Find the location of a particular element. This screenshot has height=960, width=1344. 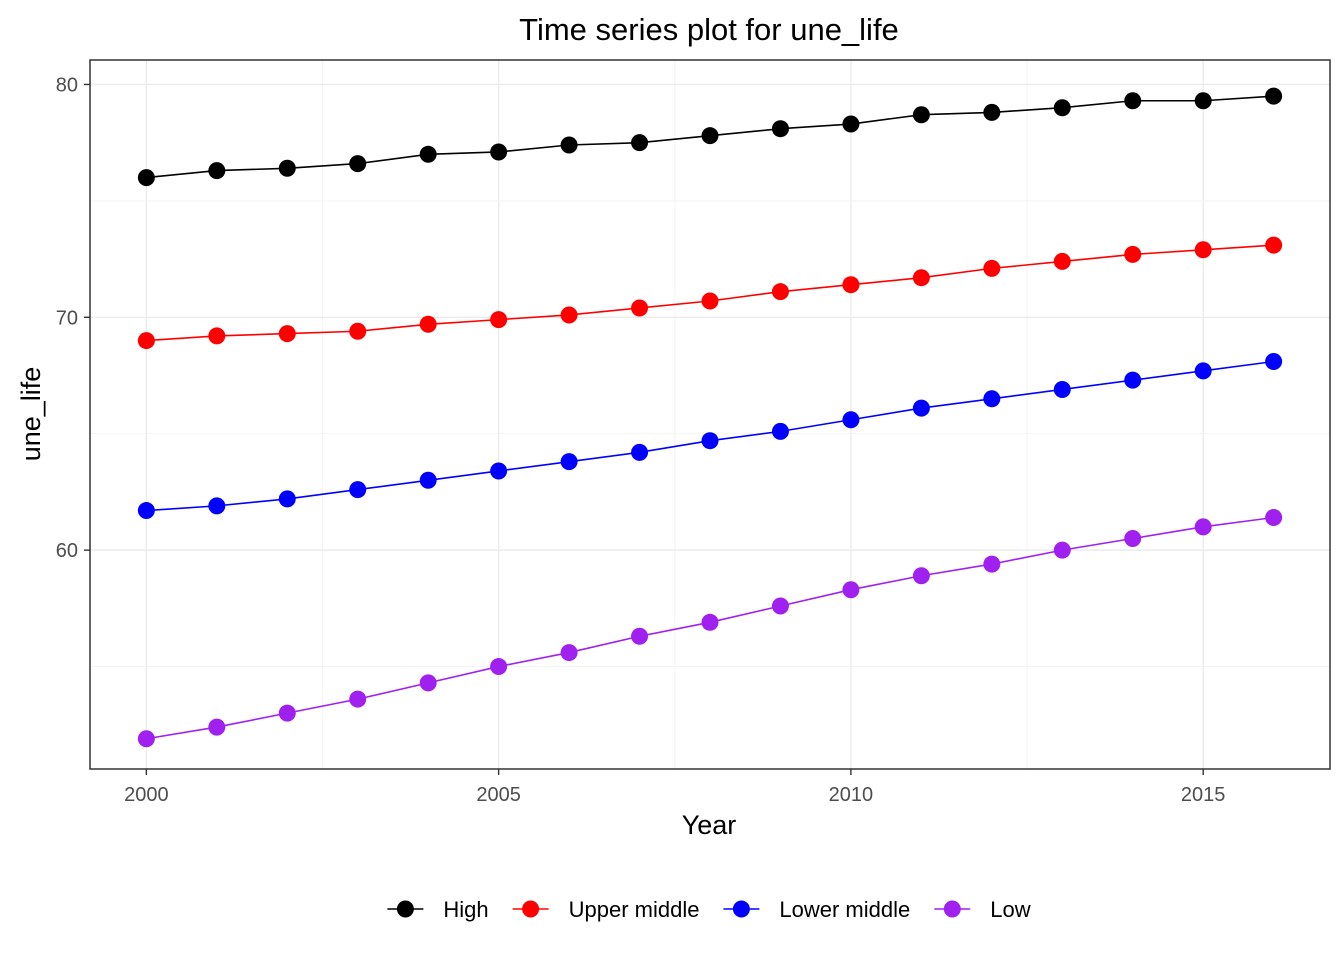

y-tick-label: 70 is located at coordinates (67, 318).